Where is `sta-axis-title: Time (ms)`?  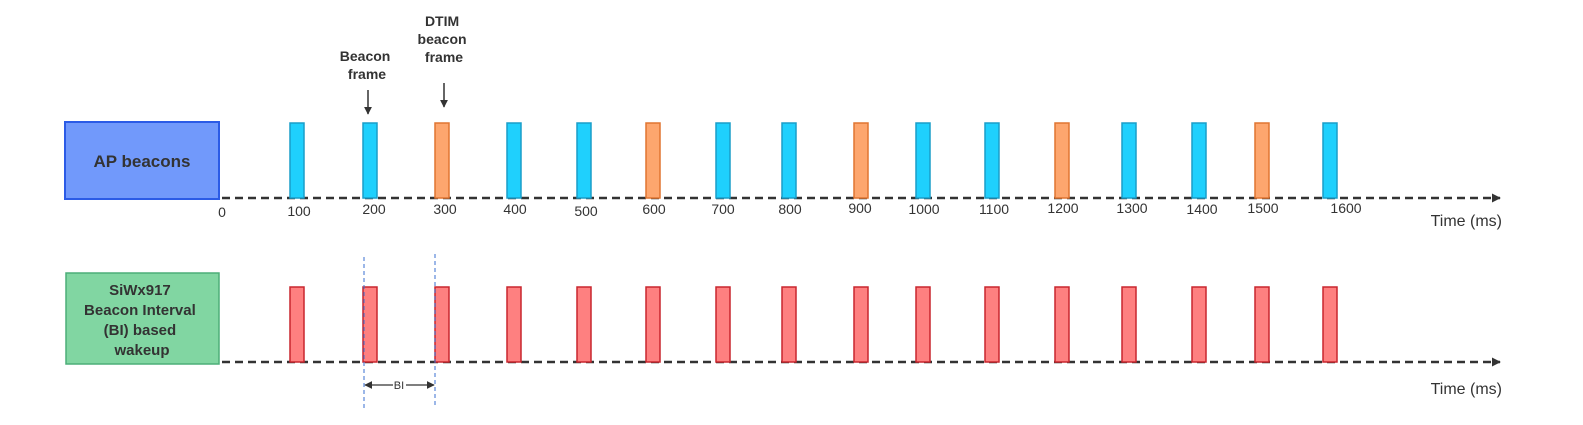
sta-axis-title: Time (ms) is located at coordinates (1466, 389).